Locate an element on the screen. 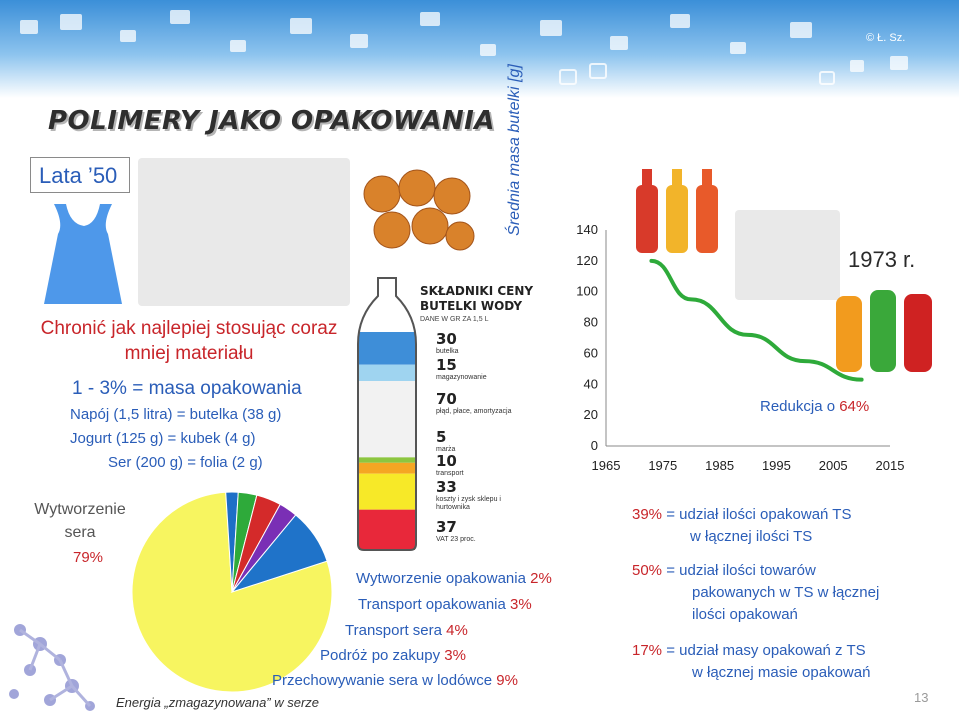  y-tick-label: 80 is located at coordinates (591, 322).